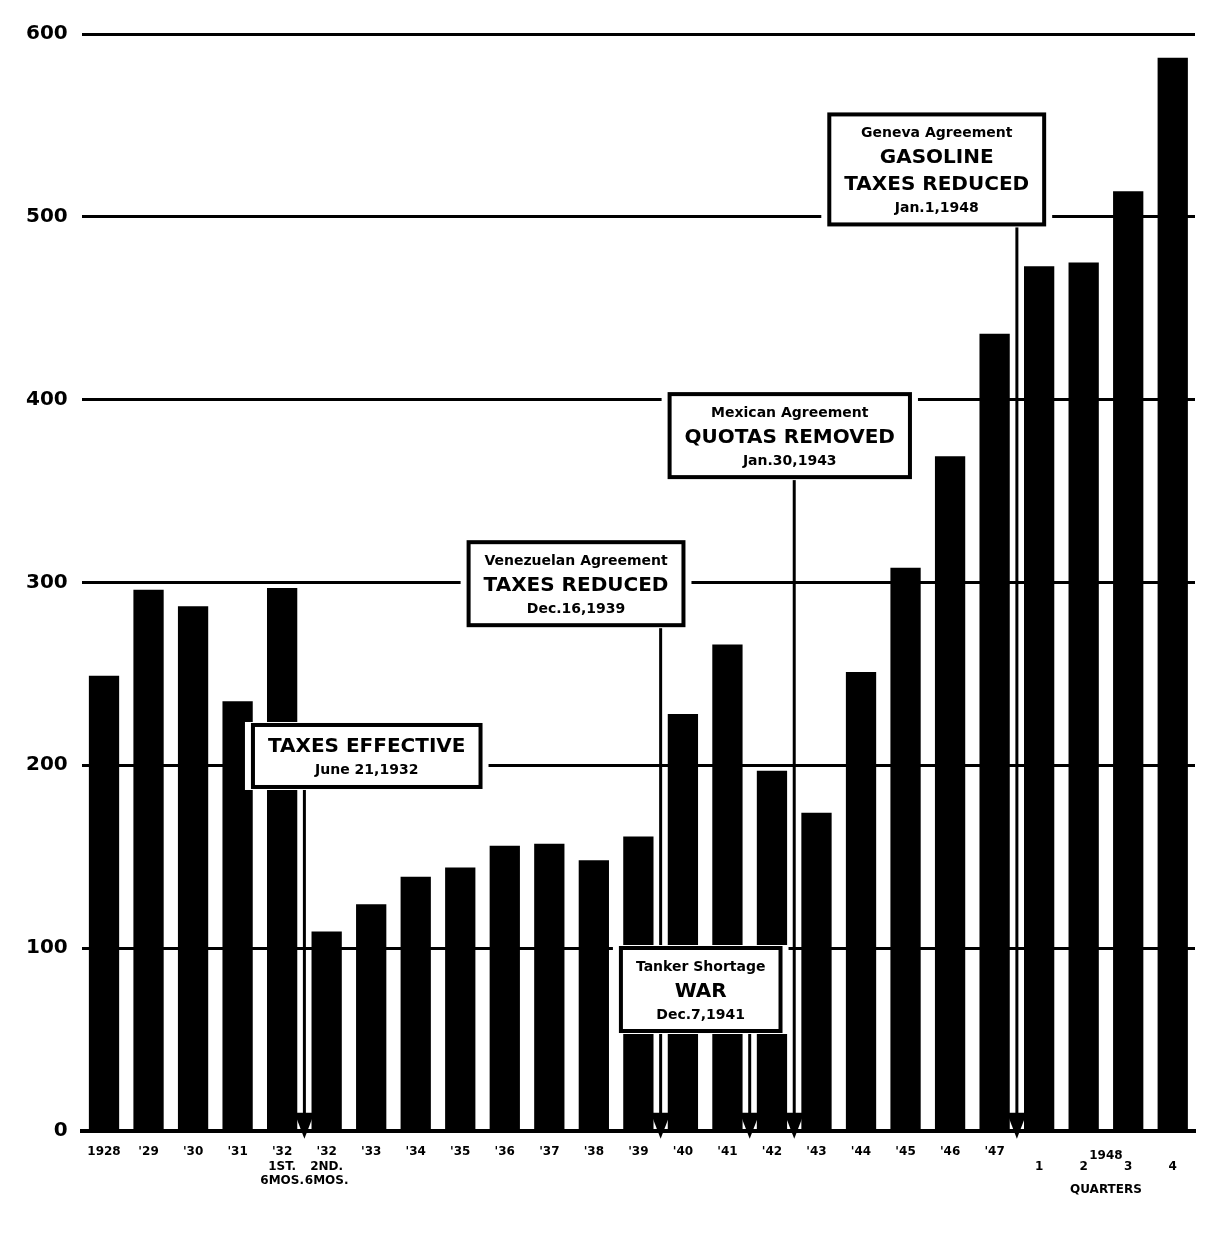 The width and height of the screenshot is (1213, 1239). I want to click on x-tick-label: 1928, so click(104, 1151).